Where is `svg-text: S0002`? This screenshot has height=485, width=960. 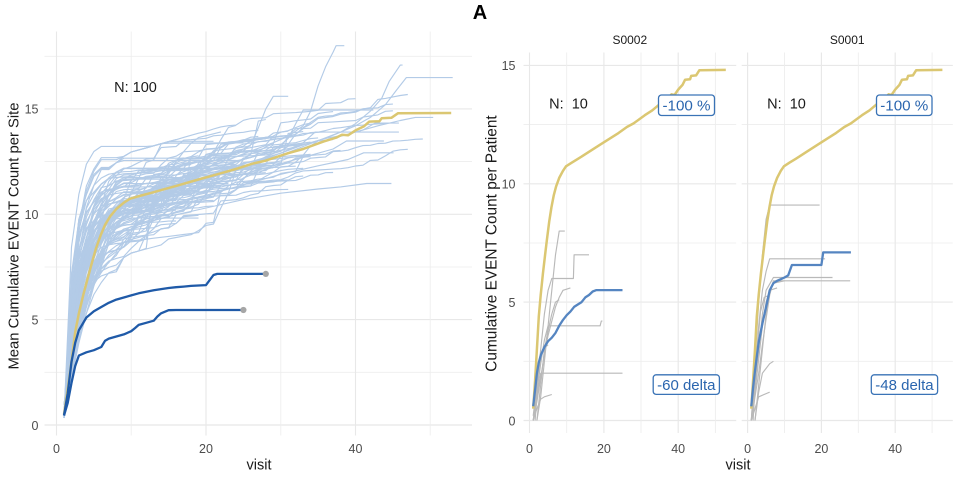 svg-text: S0002 is located at coordinates (629, 40).